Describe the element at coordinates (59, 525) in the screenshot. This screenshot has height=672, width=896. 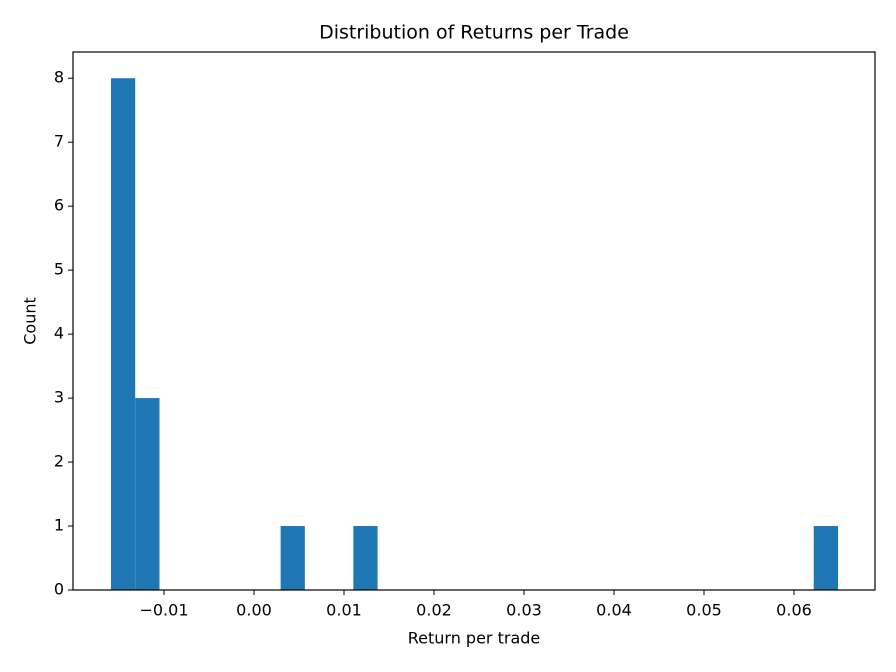
I see `y-tick-label: 1` at that location.